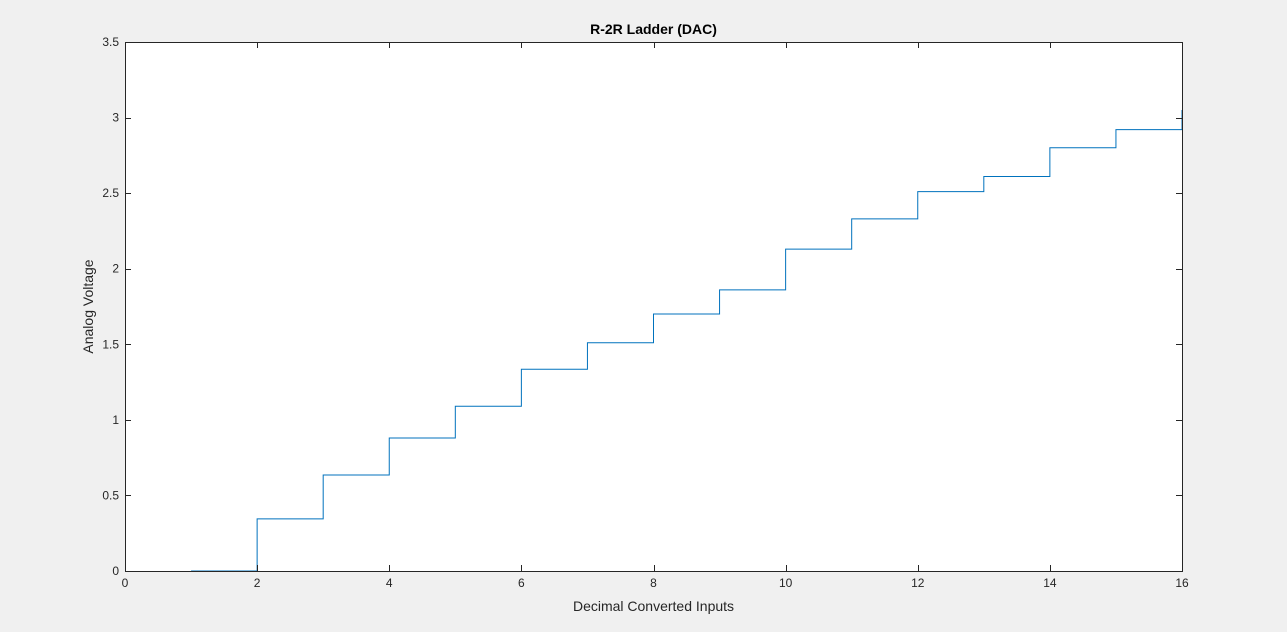 The height and width of the screenshot is (632, 1287). What do you see at coordinates (257, 583) in the screenshot?
I see `x-tick-label: 2` at bounding box center [257, 583].